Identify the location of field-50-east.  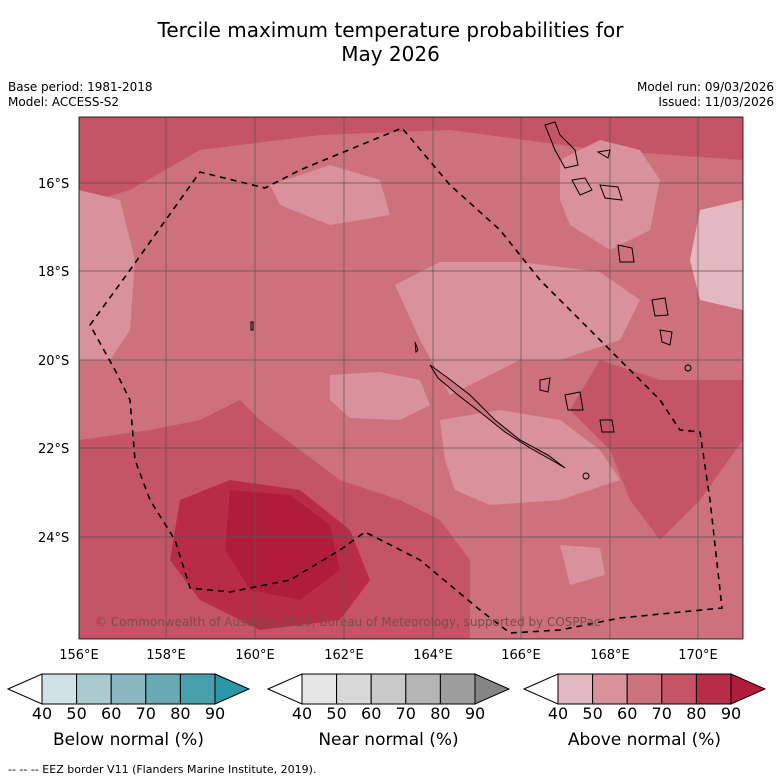
(716, 255).